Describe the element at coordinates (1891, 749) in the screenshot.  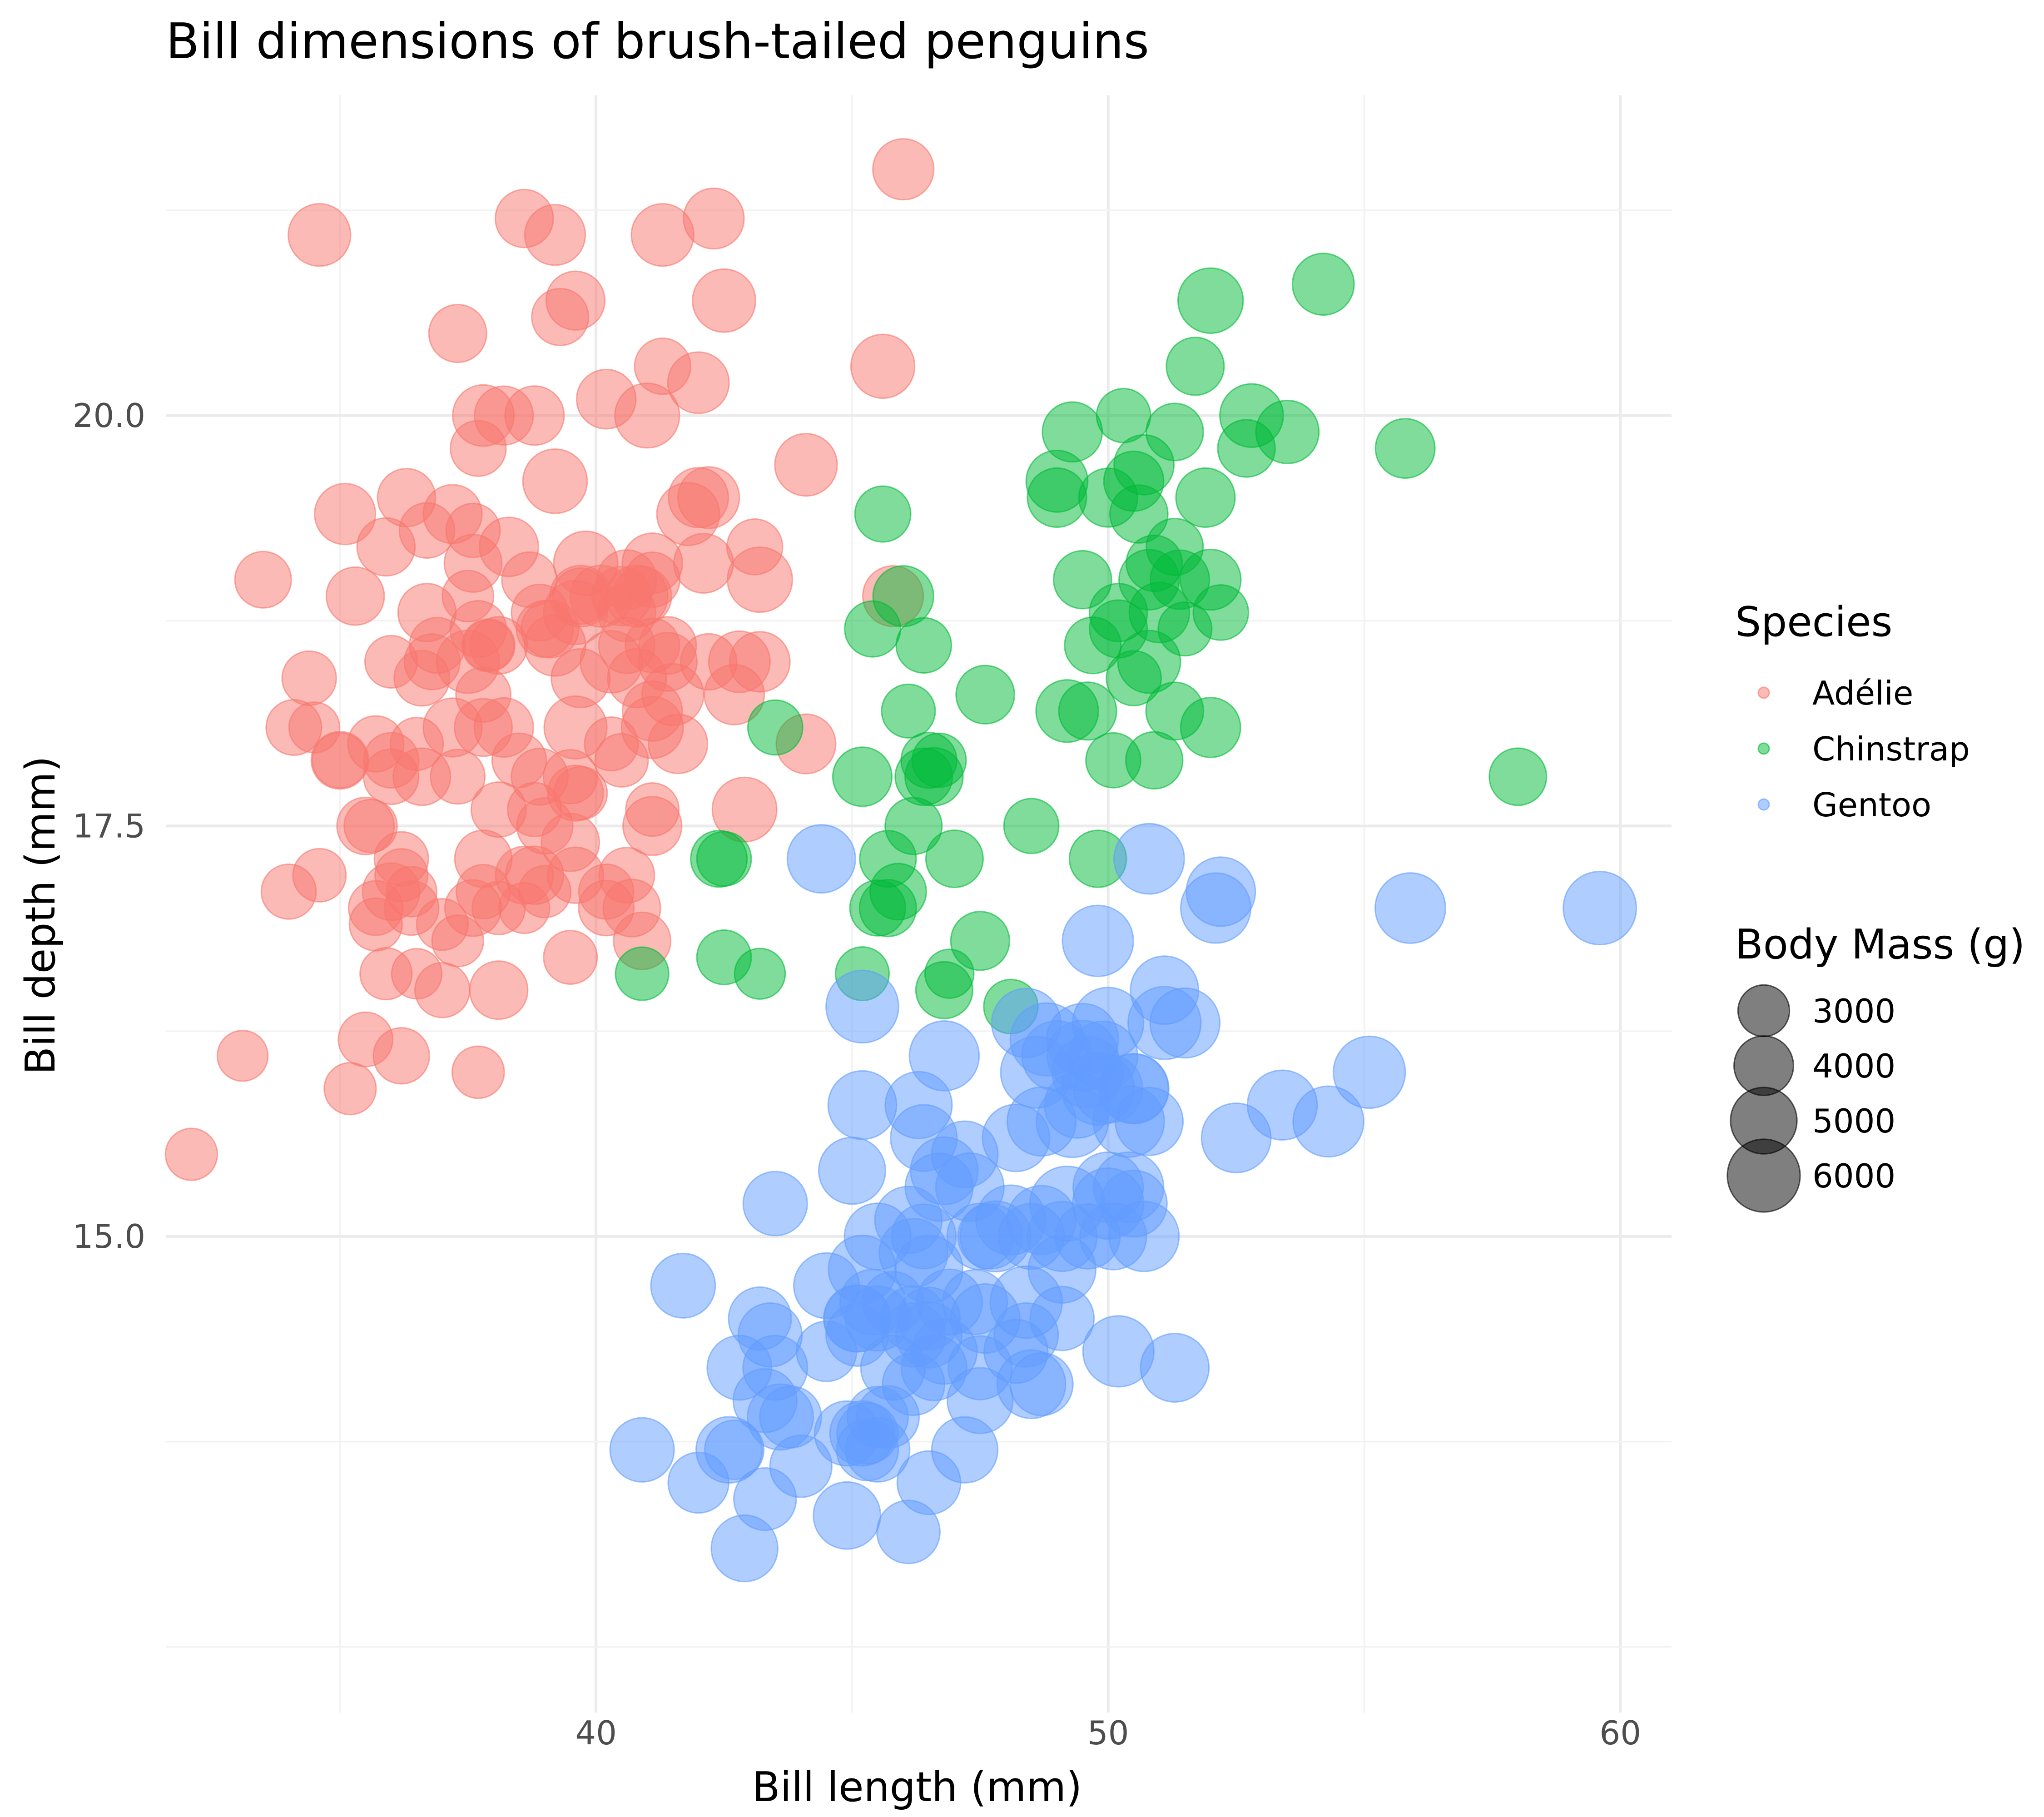
I see `legend-label-species: Chinstrap` at that location.